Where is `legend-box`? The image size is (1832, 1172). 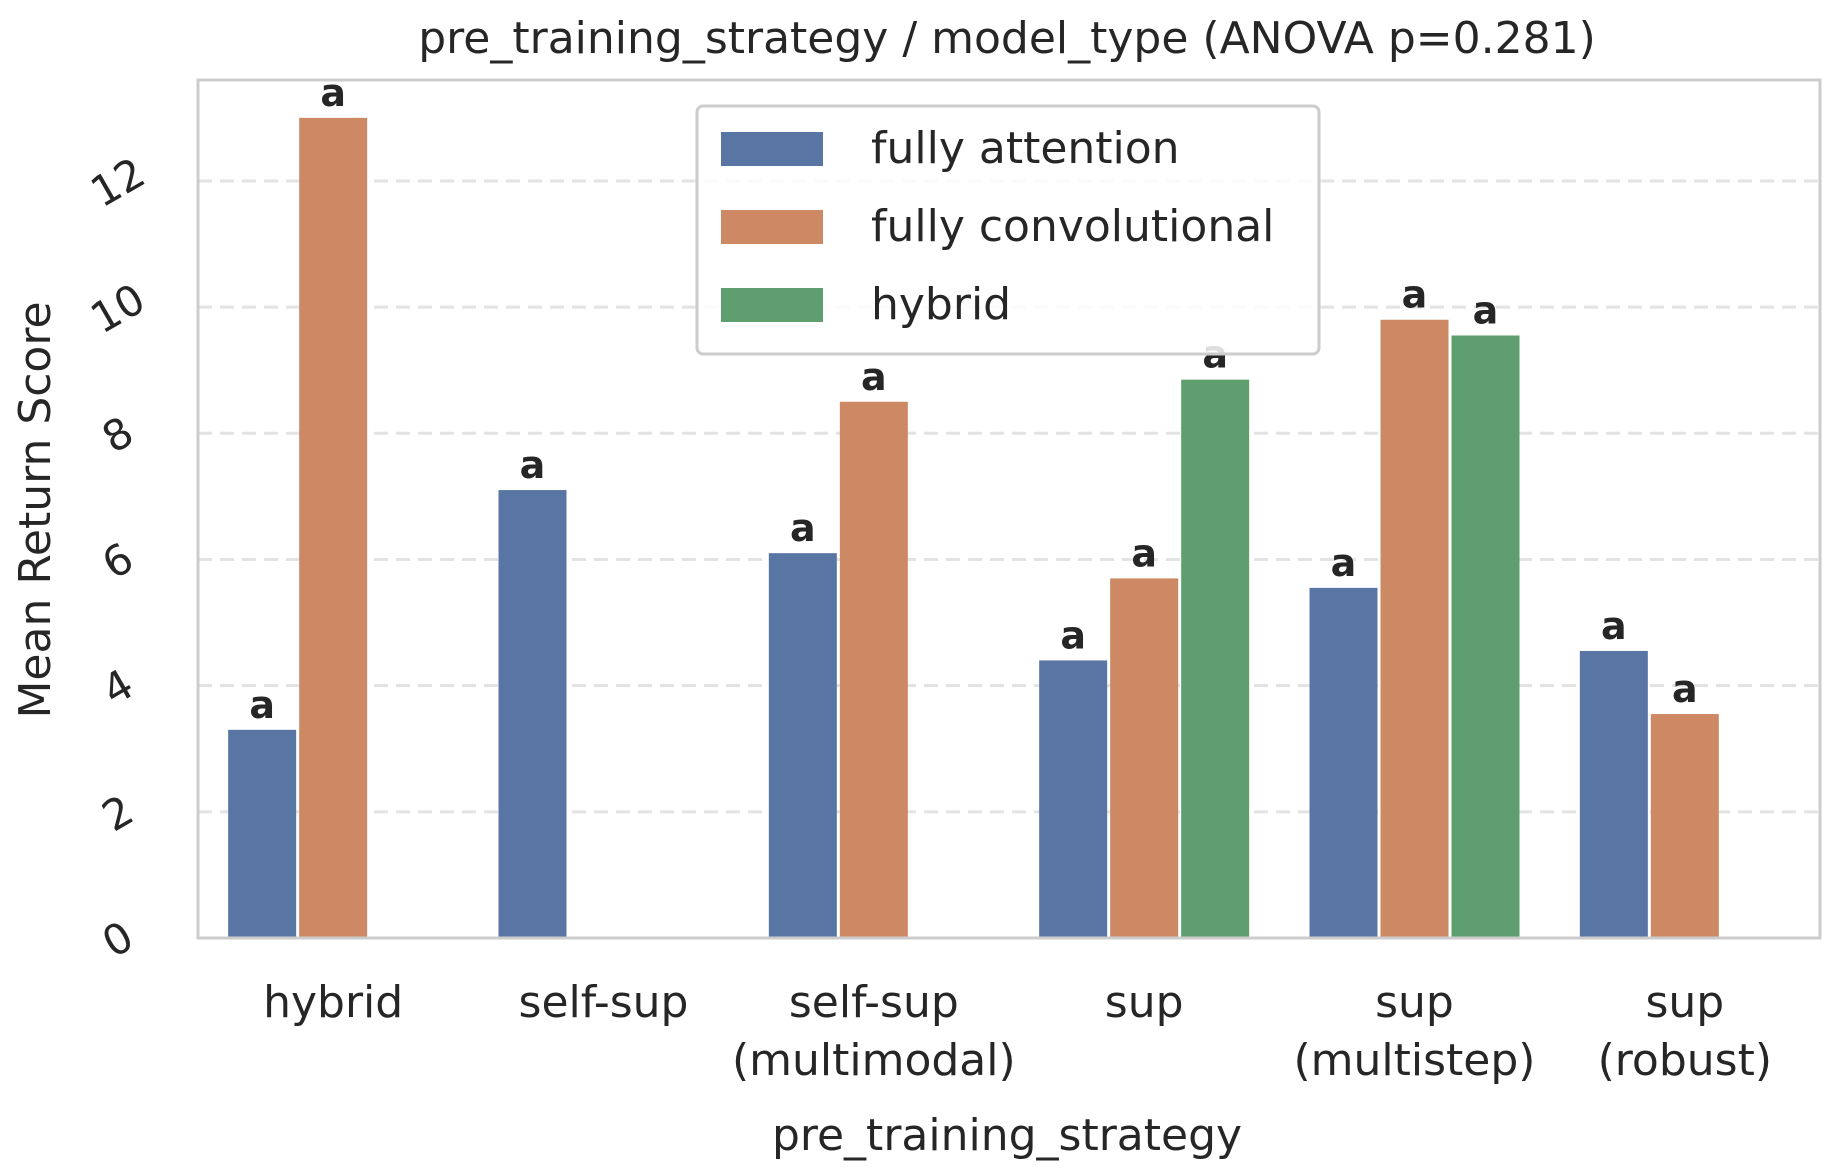 legend-box is located at coordinates (1008, 230).